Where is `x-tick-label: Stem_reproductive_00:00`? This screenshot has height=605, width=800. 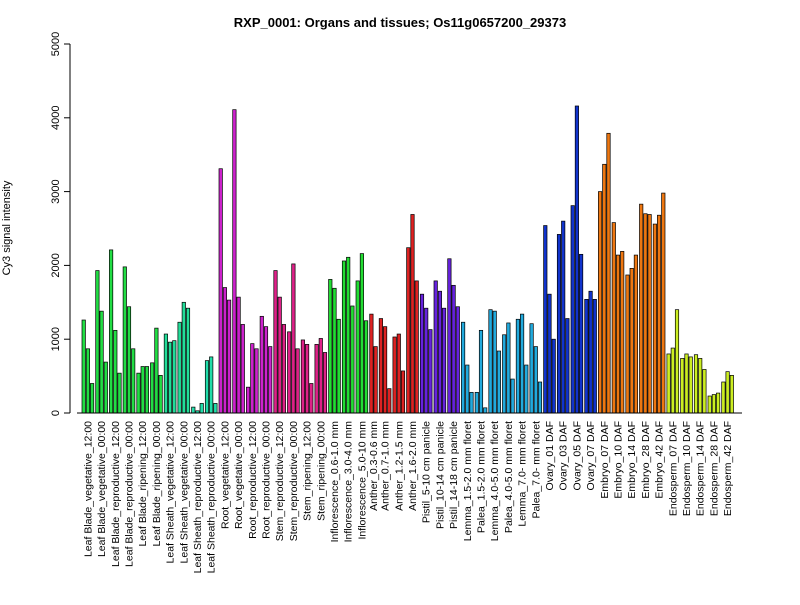 x-tick-label: Stem_reproductive_00:00 is located at coordinates (294, 481).